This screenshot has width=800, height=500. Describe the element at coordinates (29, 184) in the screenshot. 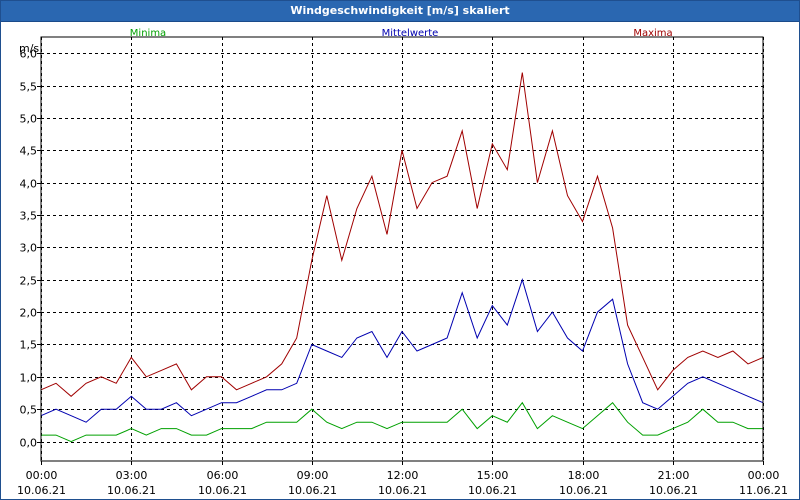

I see `y-tick-label: 4,0` at that location.